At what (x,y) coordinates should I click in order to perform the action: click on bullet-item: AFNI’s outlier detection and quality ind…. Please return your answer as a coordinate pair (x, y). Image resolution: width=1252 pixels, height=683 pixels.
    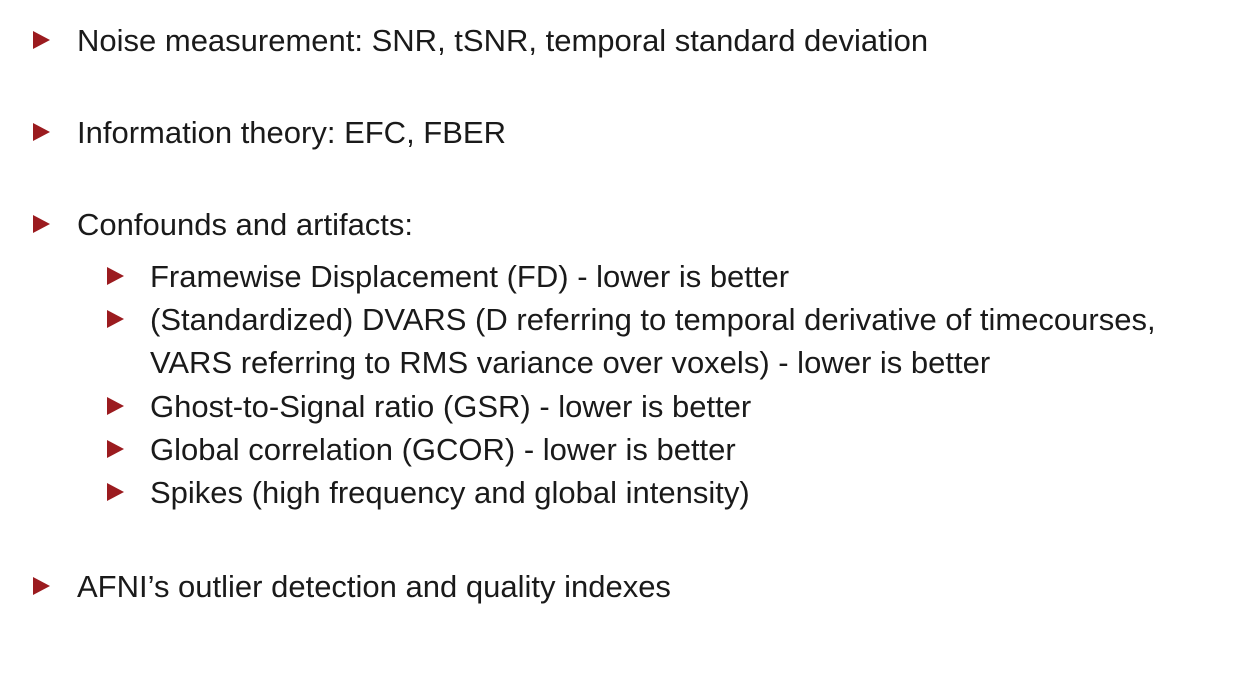
    Looking at the image, I should click on (352, 586).